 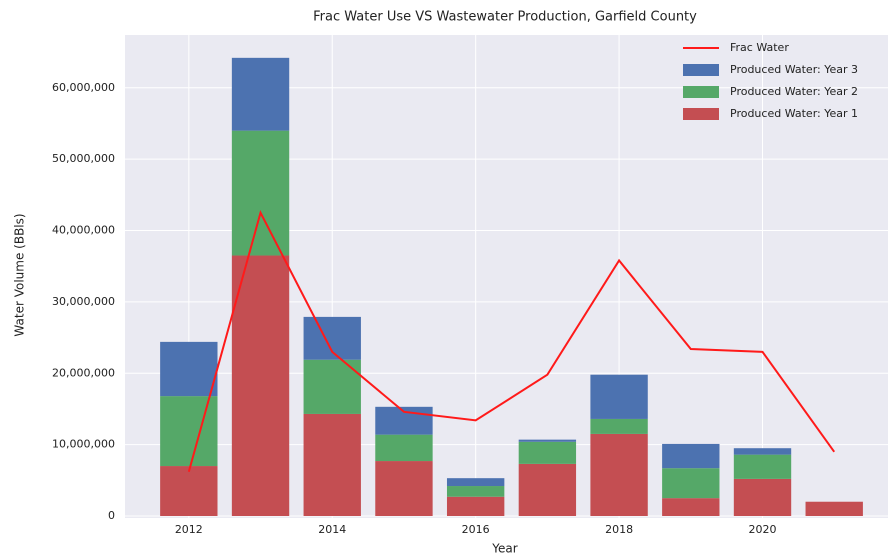 I want to click on y-tick-label: 20,000,000, so click(x=83, y=372).